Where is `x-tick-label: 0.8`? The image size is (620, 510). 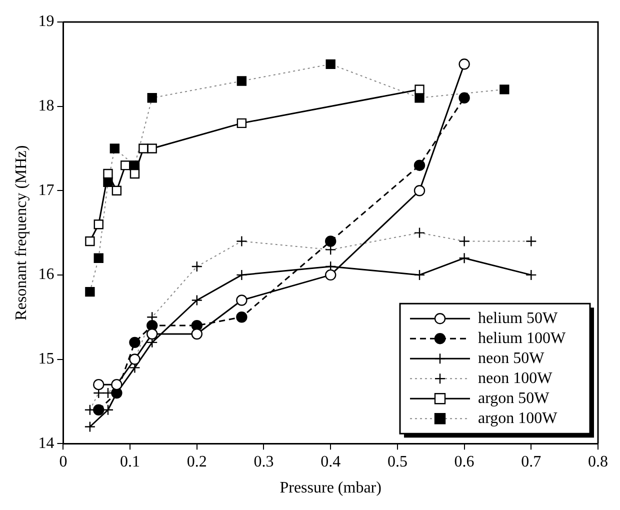 x-tick-label: 0.8 is located at coordinates (598, 461).